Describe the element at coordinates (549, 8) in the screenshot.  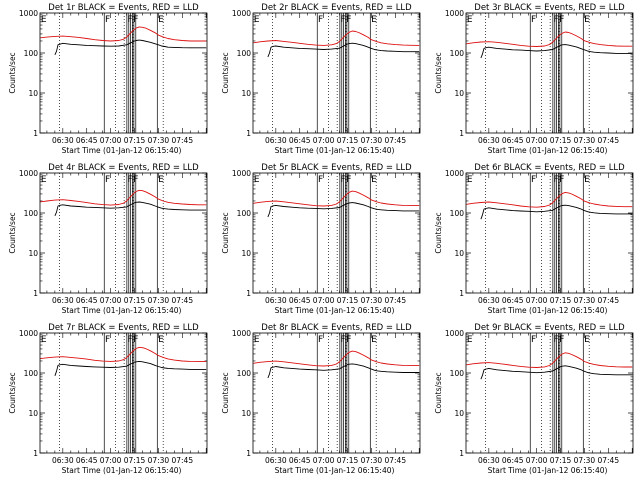
I see `panel-title: Det 3r BLACK = Events, RED = LLD` at that location.